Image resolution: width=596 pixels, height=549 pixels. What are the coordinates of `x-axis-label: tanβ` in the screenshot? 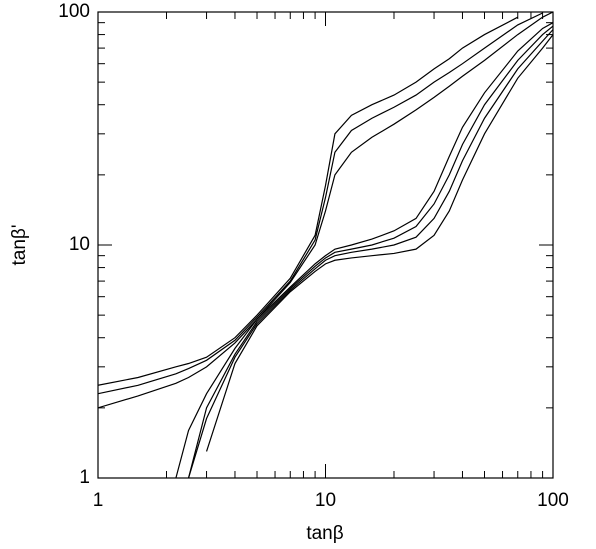 It's located at (324, 533).